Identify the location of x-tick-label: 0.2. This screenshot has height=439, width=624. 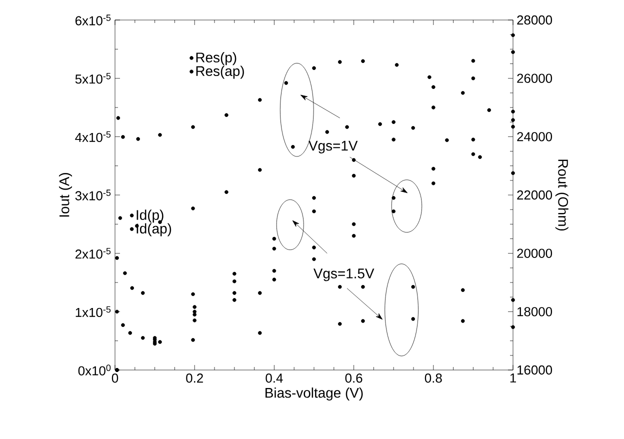
(194, 378).